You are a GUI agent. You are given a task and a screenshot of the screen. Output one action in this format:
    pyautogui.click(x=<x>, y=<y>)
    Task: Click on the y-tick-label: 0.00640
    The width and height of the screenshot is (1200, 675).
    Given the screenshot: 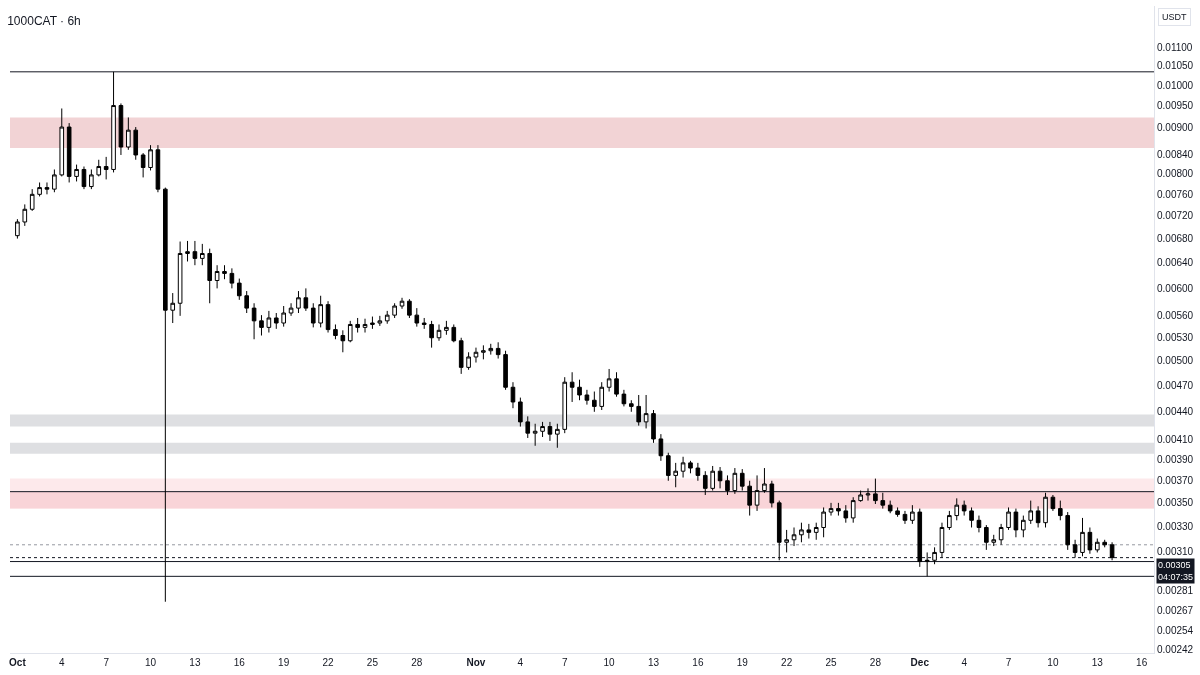 What is the action you would take?
    pyautogui.click(x=1175, y=263)
    